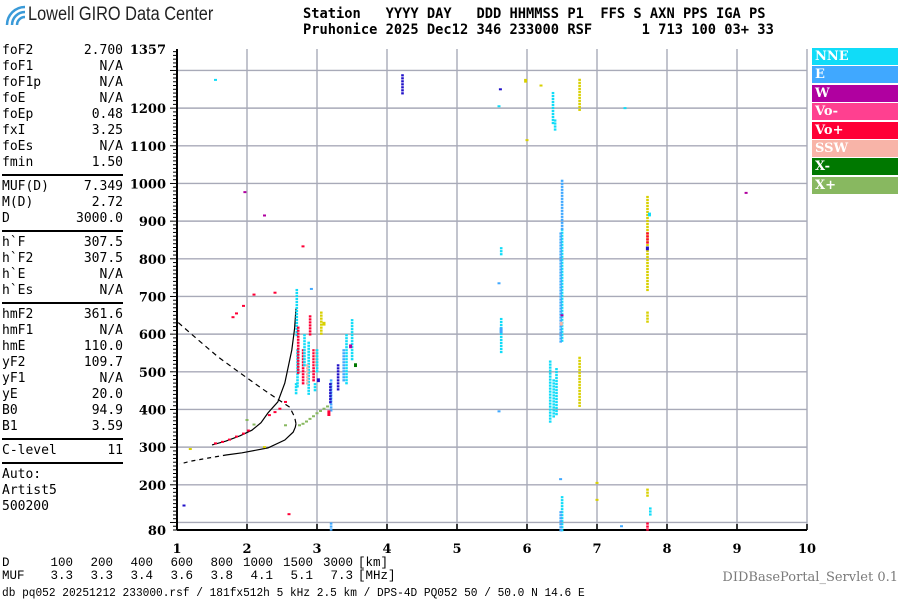 The width and height of the screenshot is (900, 600). Describe the element at coordinates (101, 563) in the screenshot. I see `distance-value: 200` at that location.